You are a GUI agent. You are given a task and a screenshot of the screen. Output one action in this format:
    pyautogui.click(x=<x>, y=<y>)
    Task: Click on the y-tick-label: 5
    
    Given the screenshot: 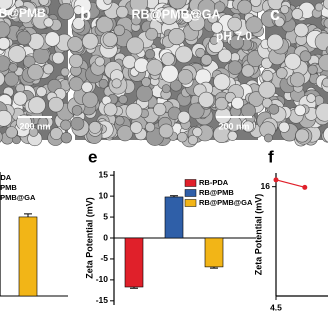 What is the action you would take?
    pyautogui.click(x=105, y=216)
    